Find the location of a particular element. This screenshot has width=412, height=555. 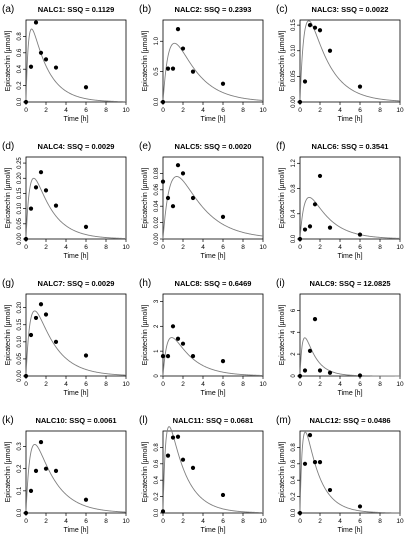

y-tick-label: 0.10 is located at coordinates (294, 50).